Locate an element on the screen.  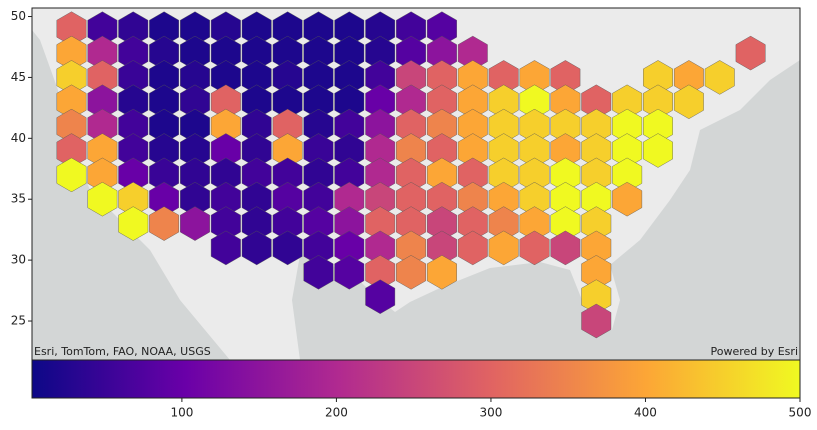
colorbar-tick-label: 500 is located at coordinates (800, 413).